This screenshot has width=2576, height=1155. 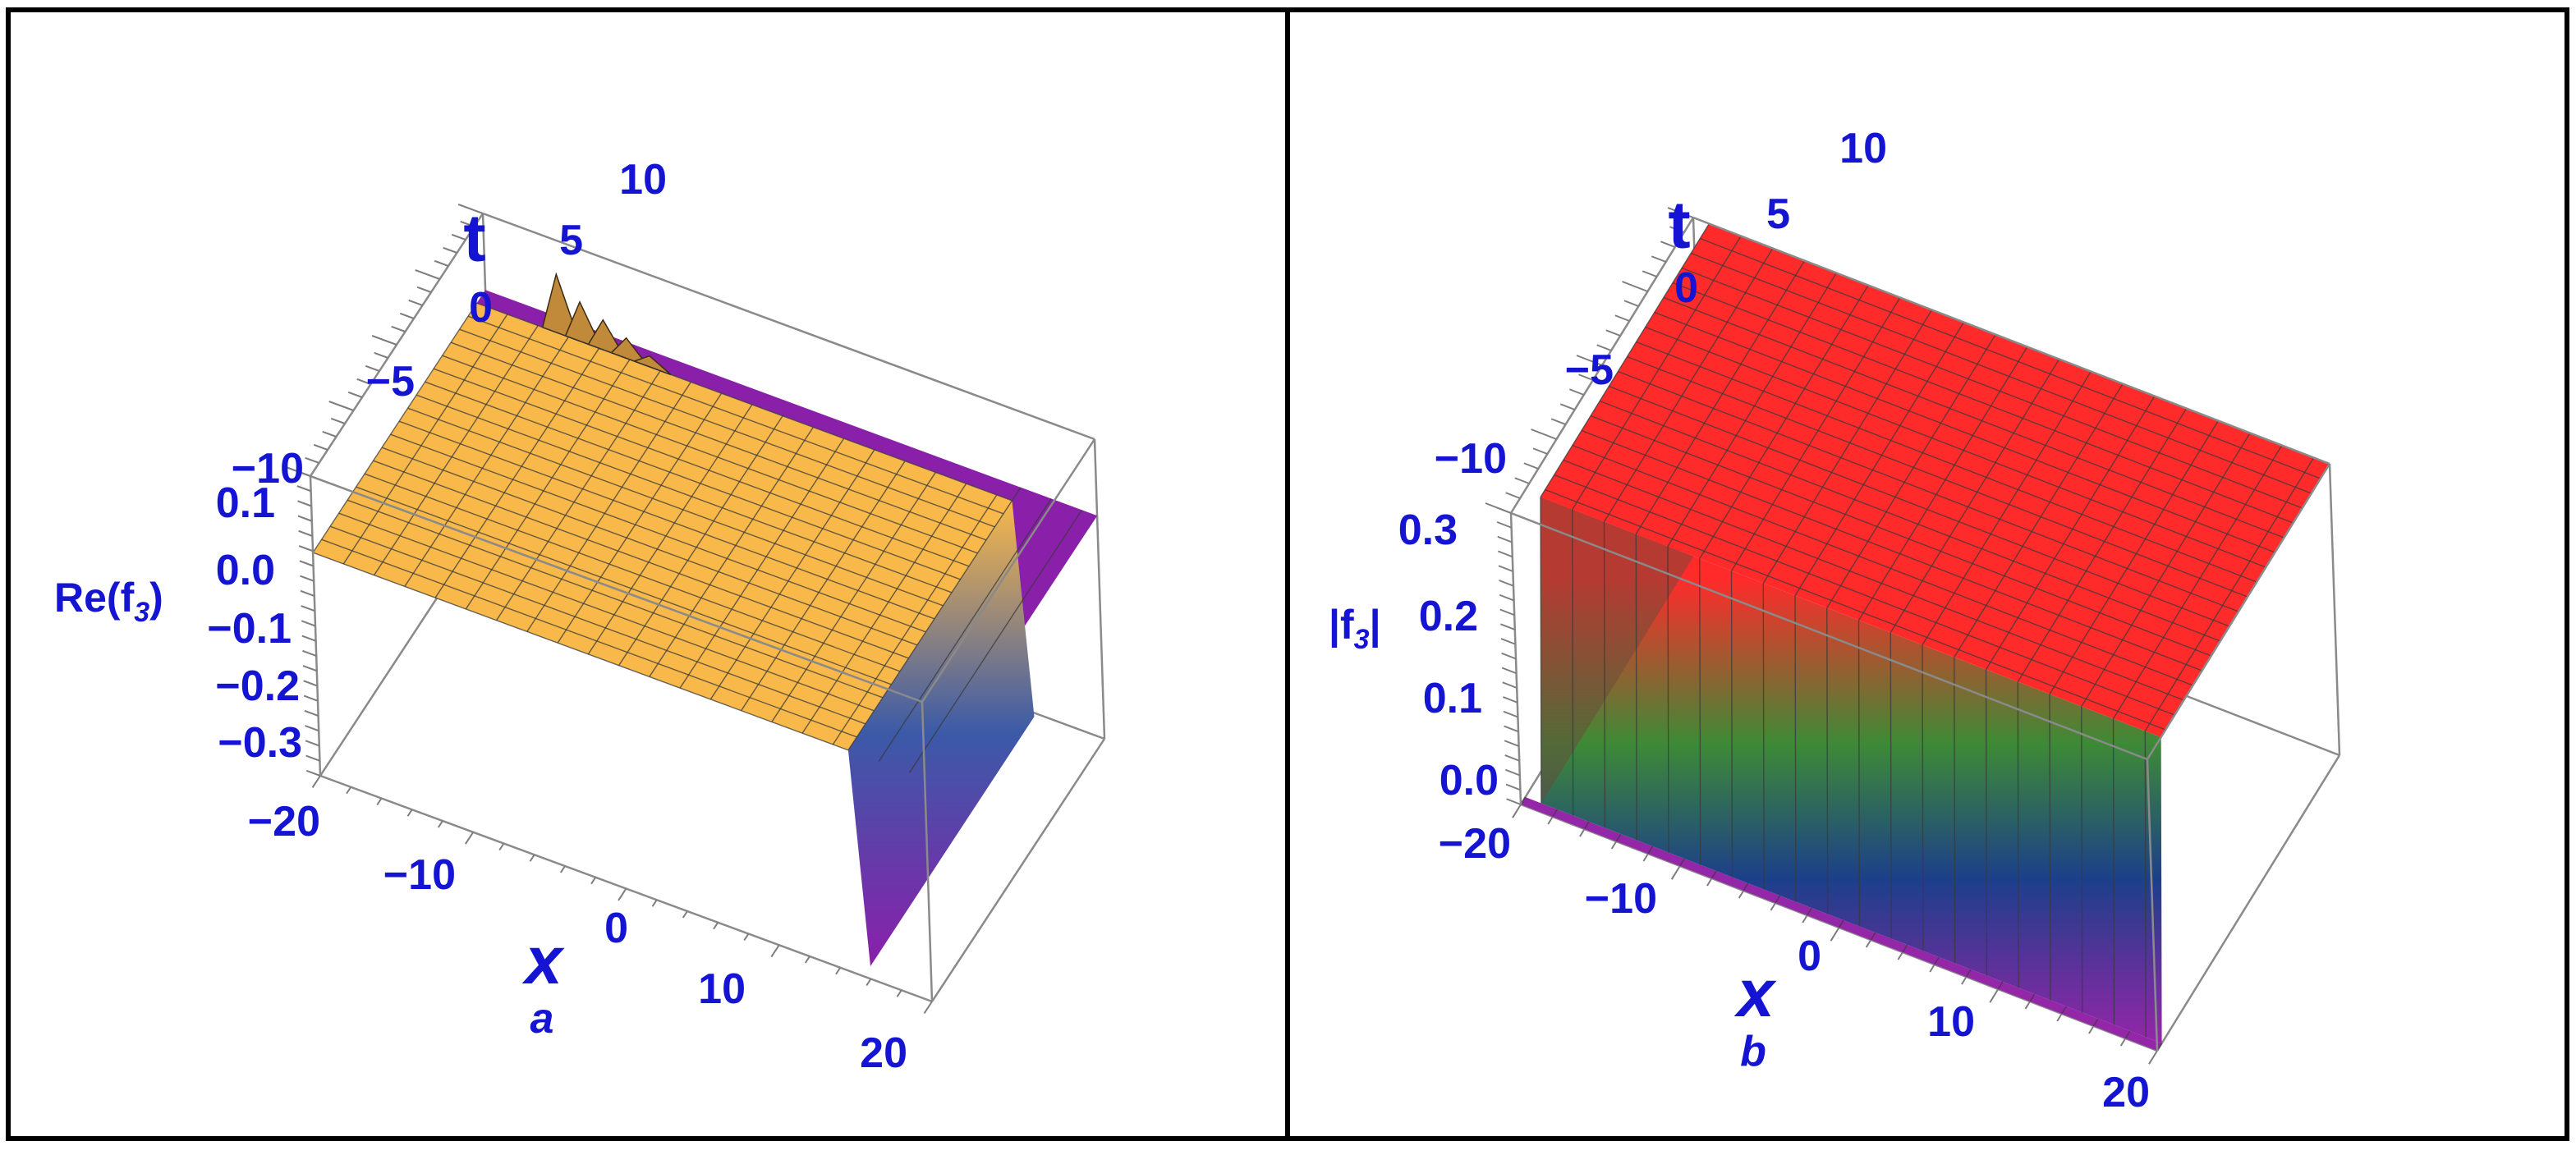 I want to click on z-tick-label: −0.2, so click(x=257, y=686).